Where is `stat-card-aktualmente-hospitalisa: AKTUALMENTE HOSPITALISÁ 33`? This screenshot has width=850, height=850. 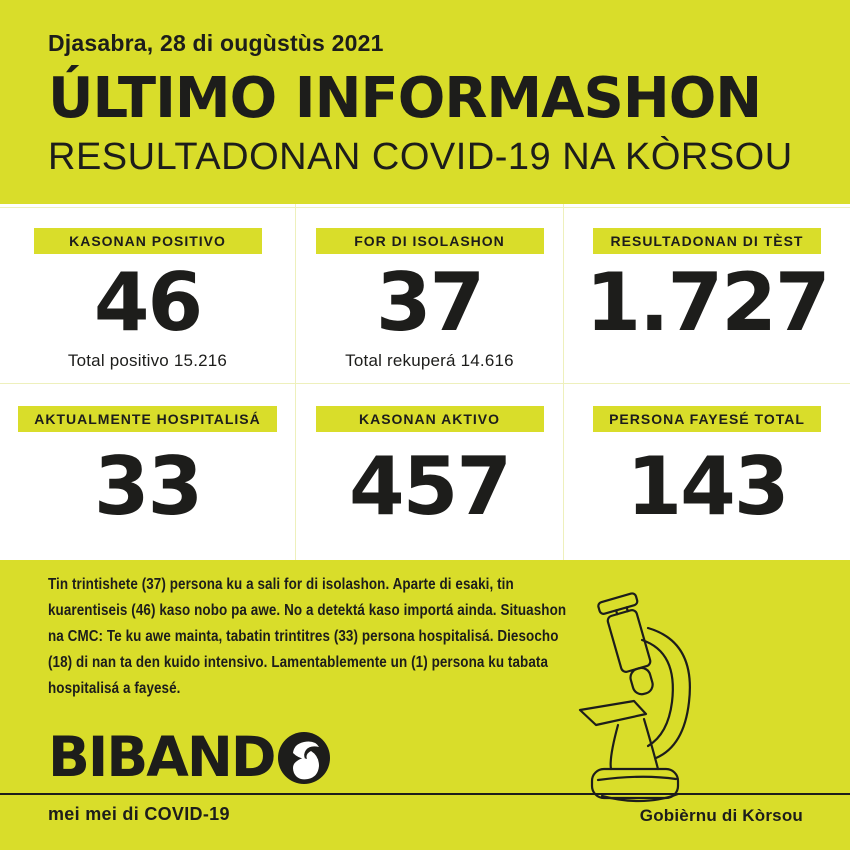 stat-card-aktualmente-hospitalisa: AKTUALMENTE HOSPITALISÁ 33 is located at coordinates (148, 472).